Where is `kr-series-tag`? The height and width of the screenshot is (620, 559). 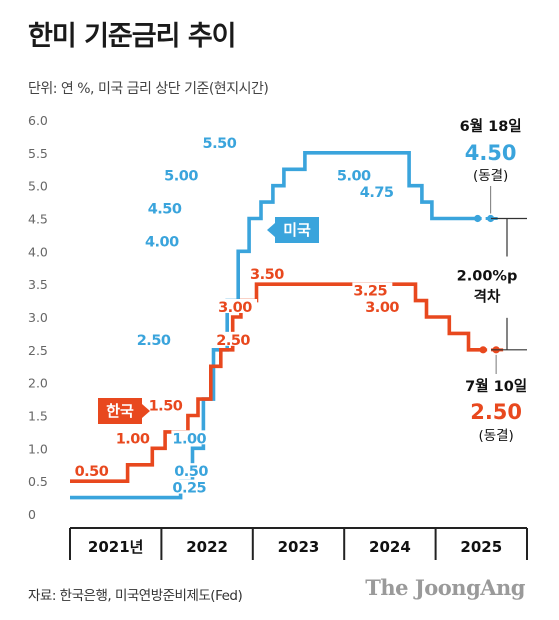 kr-series-tag is located at coordinates (124, 411).